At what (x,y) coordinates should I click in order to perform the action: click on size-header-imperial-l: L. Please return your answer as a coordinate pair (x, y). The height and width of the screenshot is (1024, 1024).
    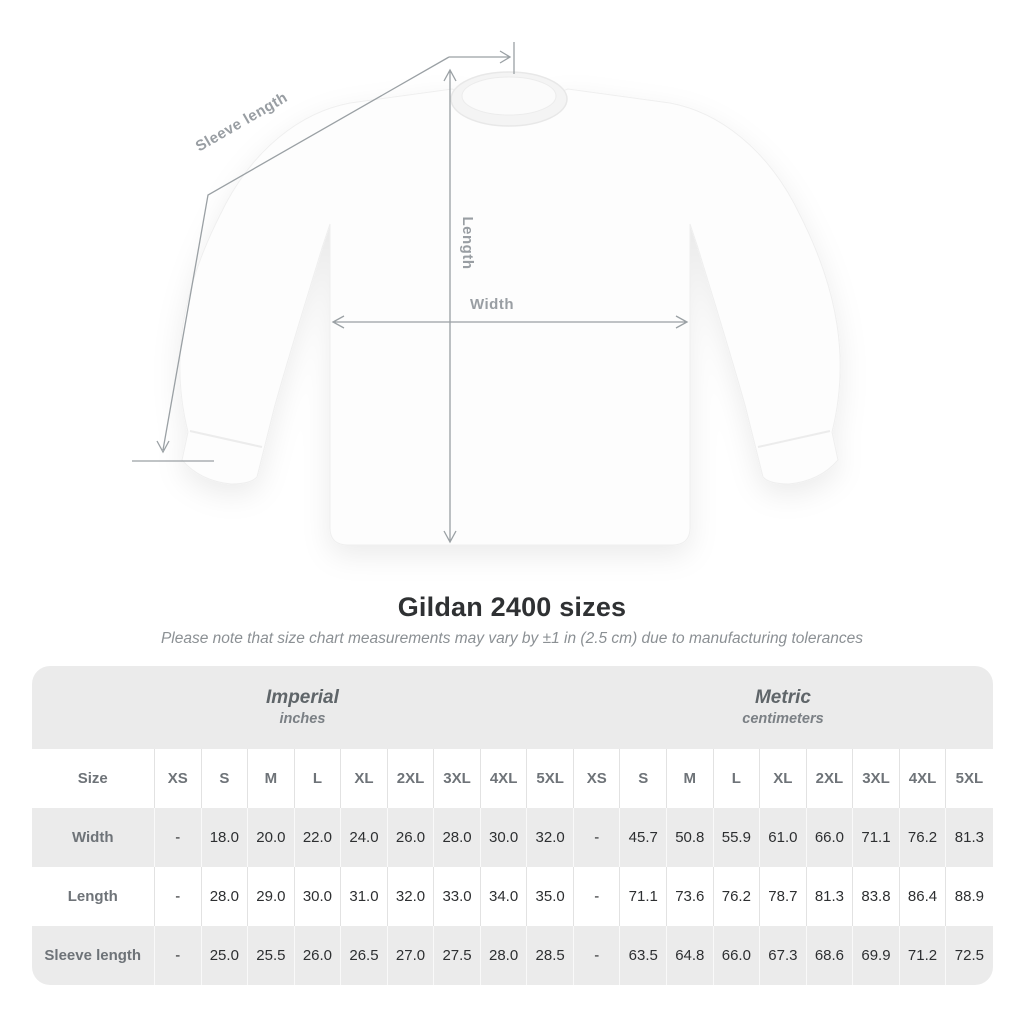
    Looking at the image, I should click on (317, 778).